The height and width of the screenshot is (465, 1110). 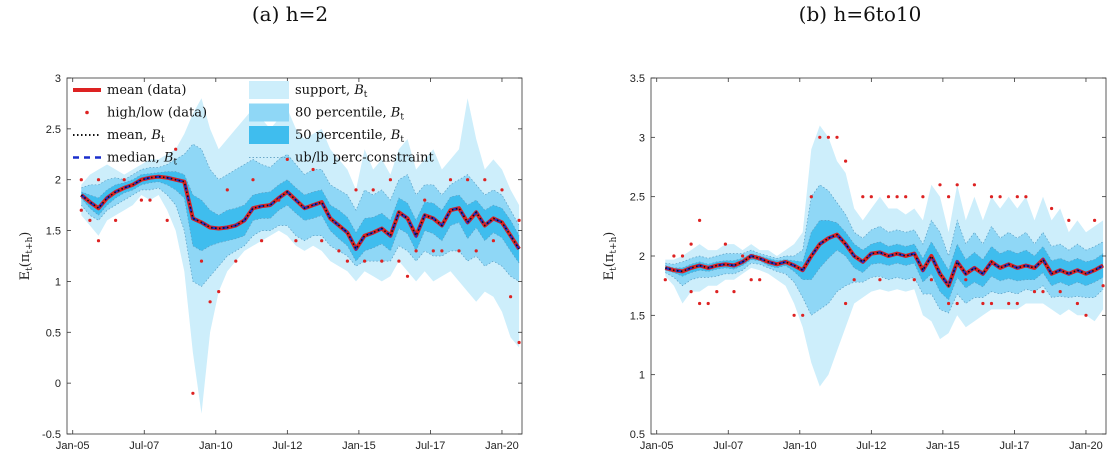 What do you see at coordinates (25, 276) in the screenshot?
I see `y-axis-label-part: E` at bounding box center [25, 276].